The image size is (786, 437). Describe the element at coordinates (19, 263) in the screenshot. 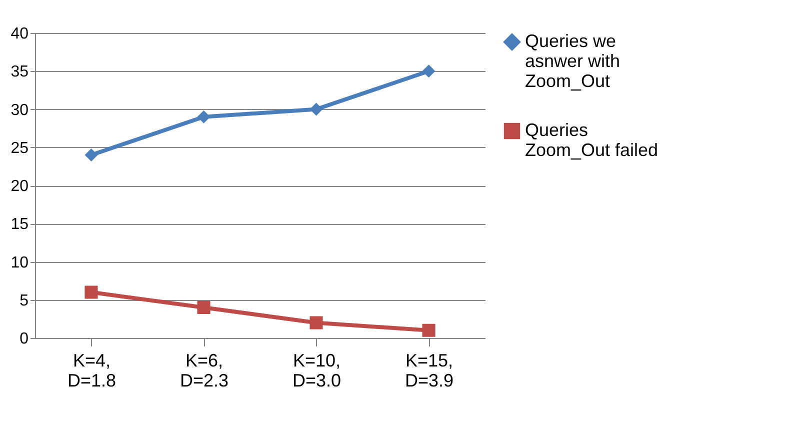

I see `y-tick-label: 10` at that location.